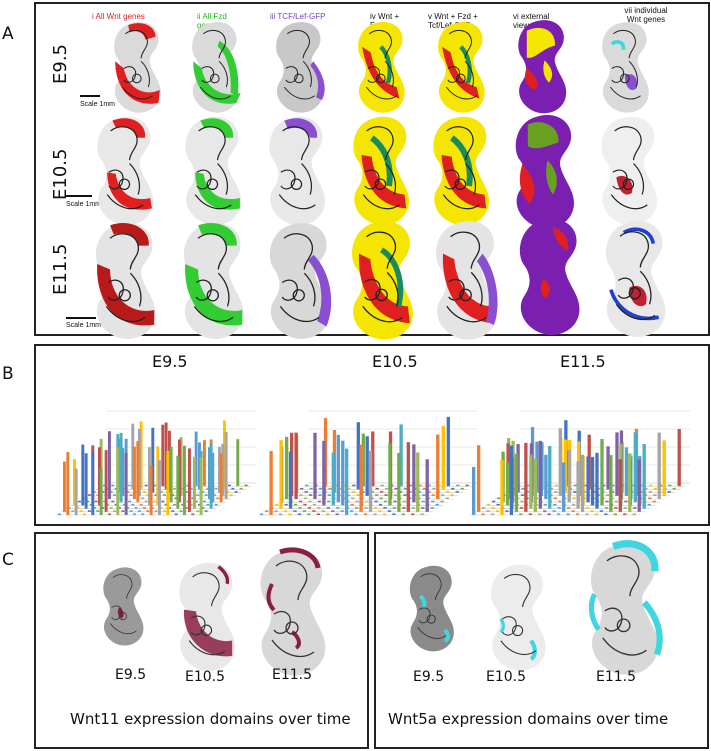  I want to click on embryo-row-c, so click(383, 608).